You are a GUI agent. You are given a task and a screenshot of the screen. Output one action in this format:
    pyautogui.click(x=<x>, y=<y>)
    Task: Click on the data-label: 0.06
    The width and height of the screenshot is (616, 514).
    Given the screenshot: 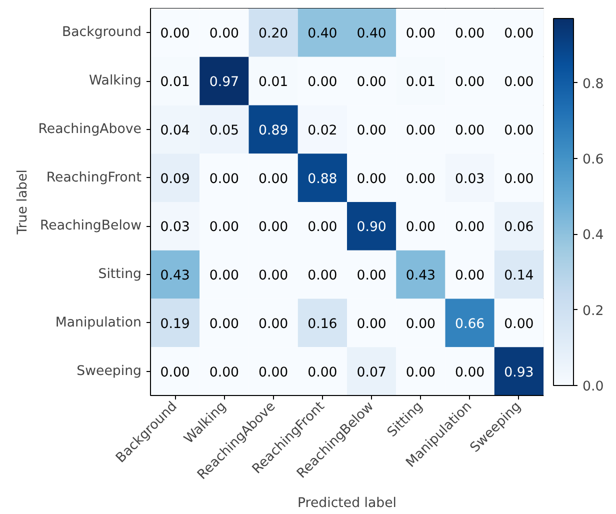 What is the action you would take?
    pyautogui.click(x=519, y=228)
    